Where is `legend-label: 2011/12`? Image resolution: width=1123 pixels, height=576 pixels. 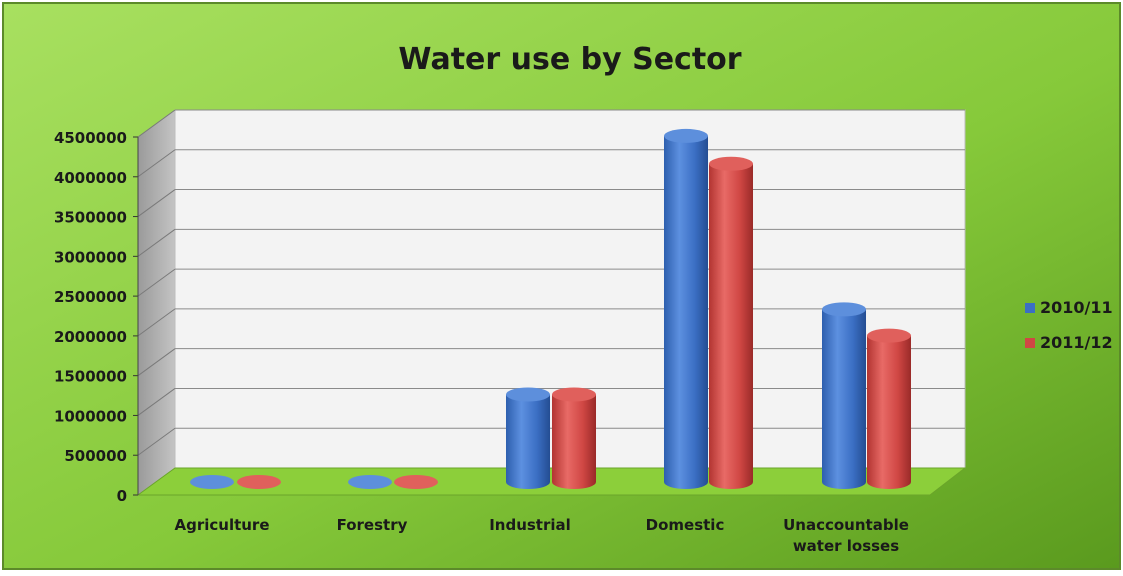
legend-label: 2011/12 is located at coordinates (1076, 342).